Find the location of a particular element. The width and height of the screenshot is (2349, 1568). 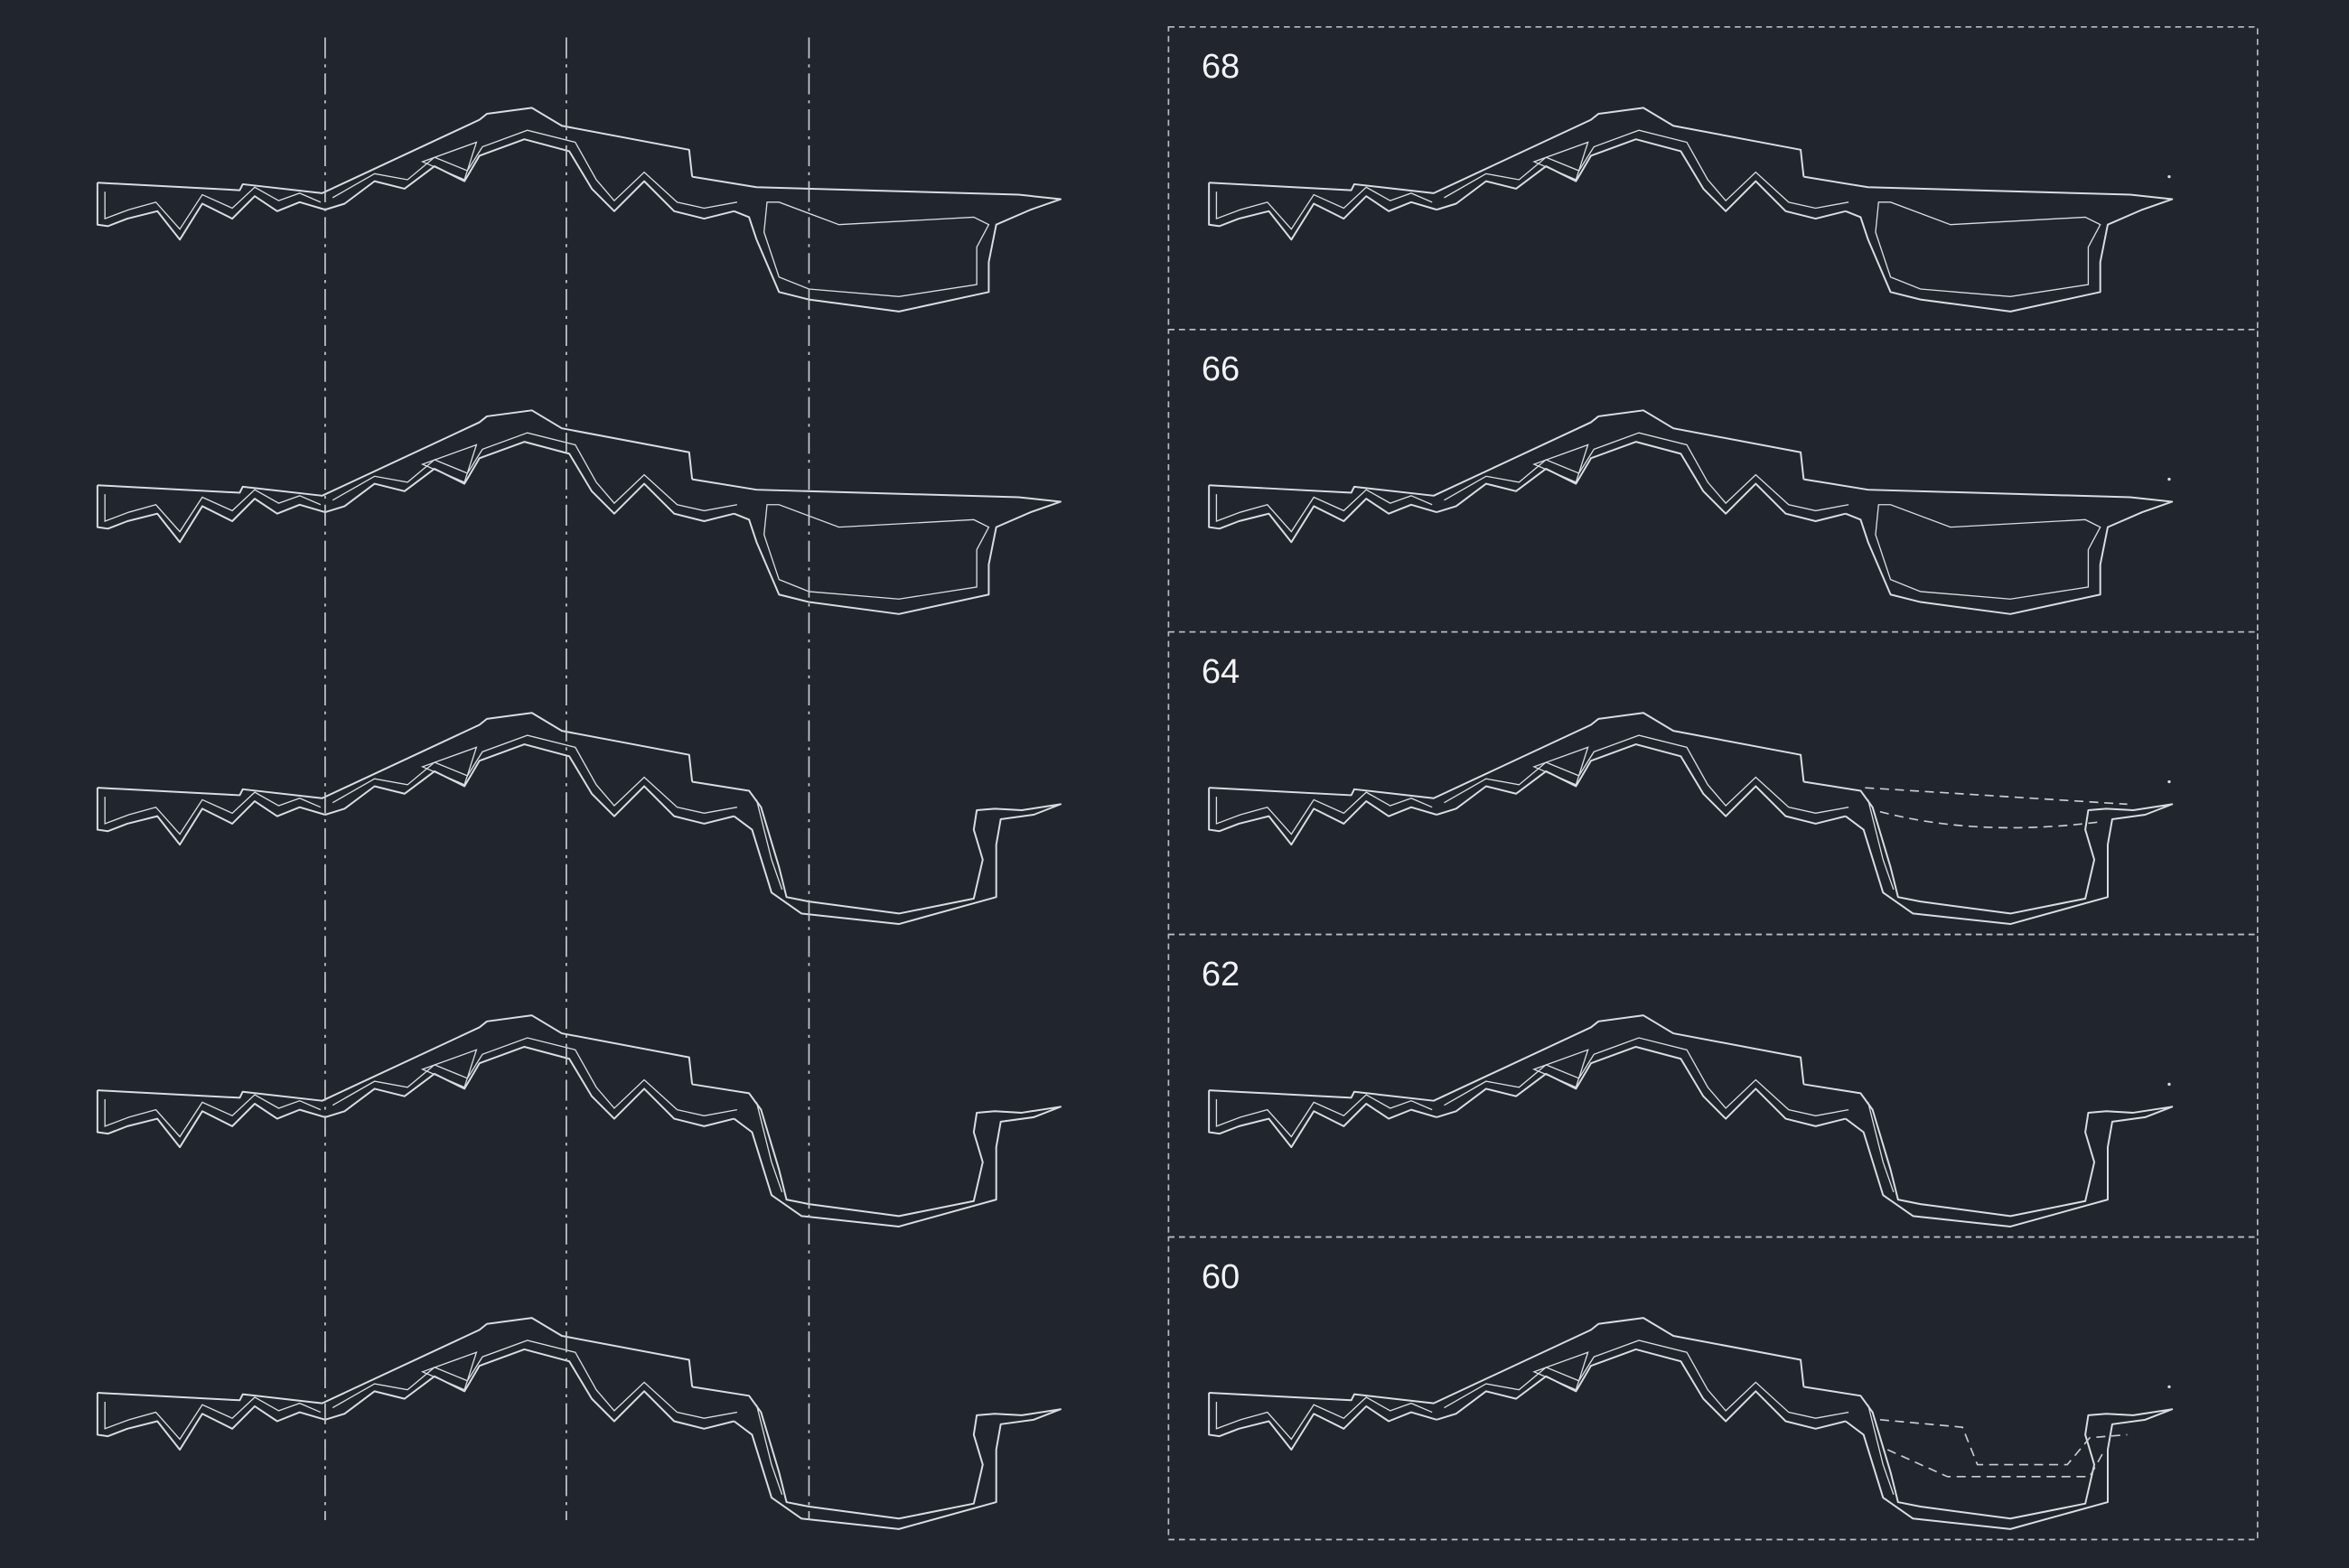

panel-label: 60 is located at coordinates (1221, 1276).